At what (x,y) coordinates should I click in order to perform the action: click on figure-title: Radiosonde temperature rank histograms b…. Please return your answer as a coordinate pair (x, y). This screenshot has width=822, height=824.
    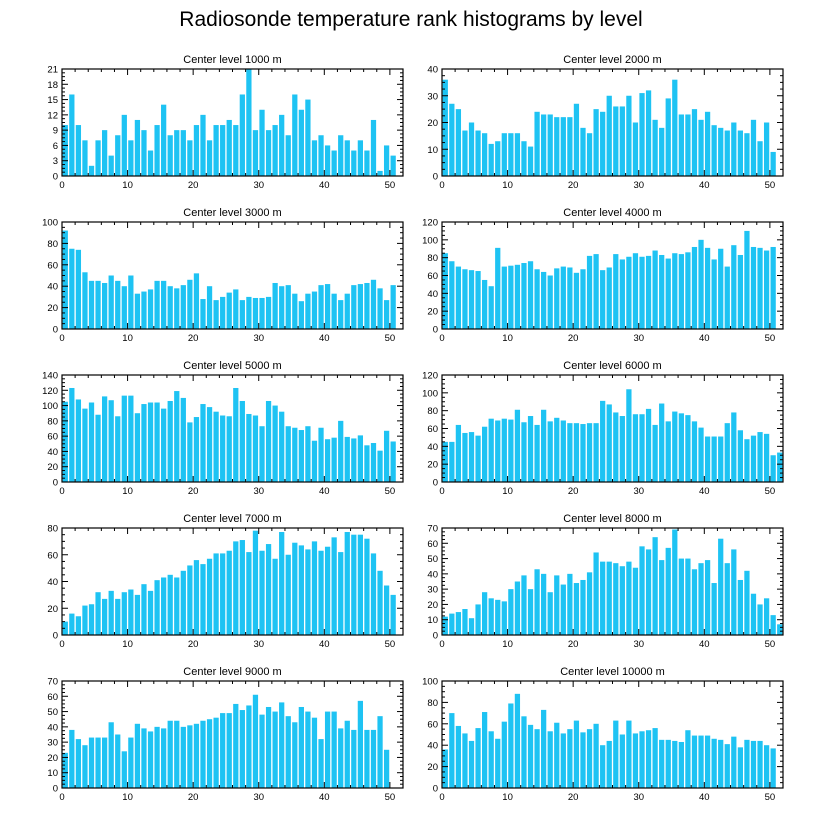
    Looking at the image, I should click on (411, 19).